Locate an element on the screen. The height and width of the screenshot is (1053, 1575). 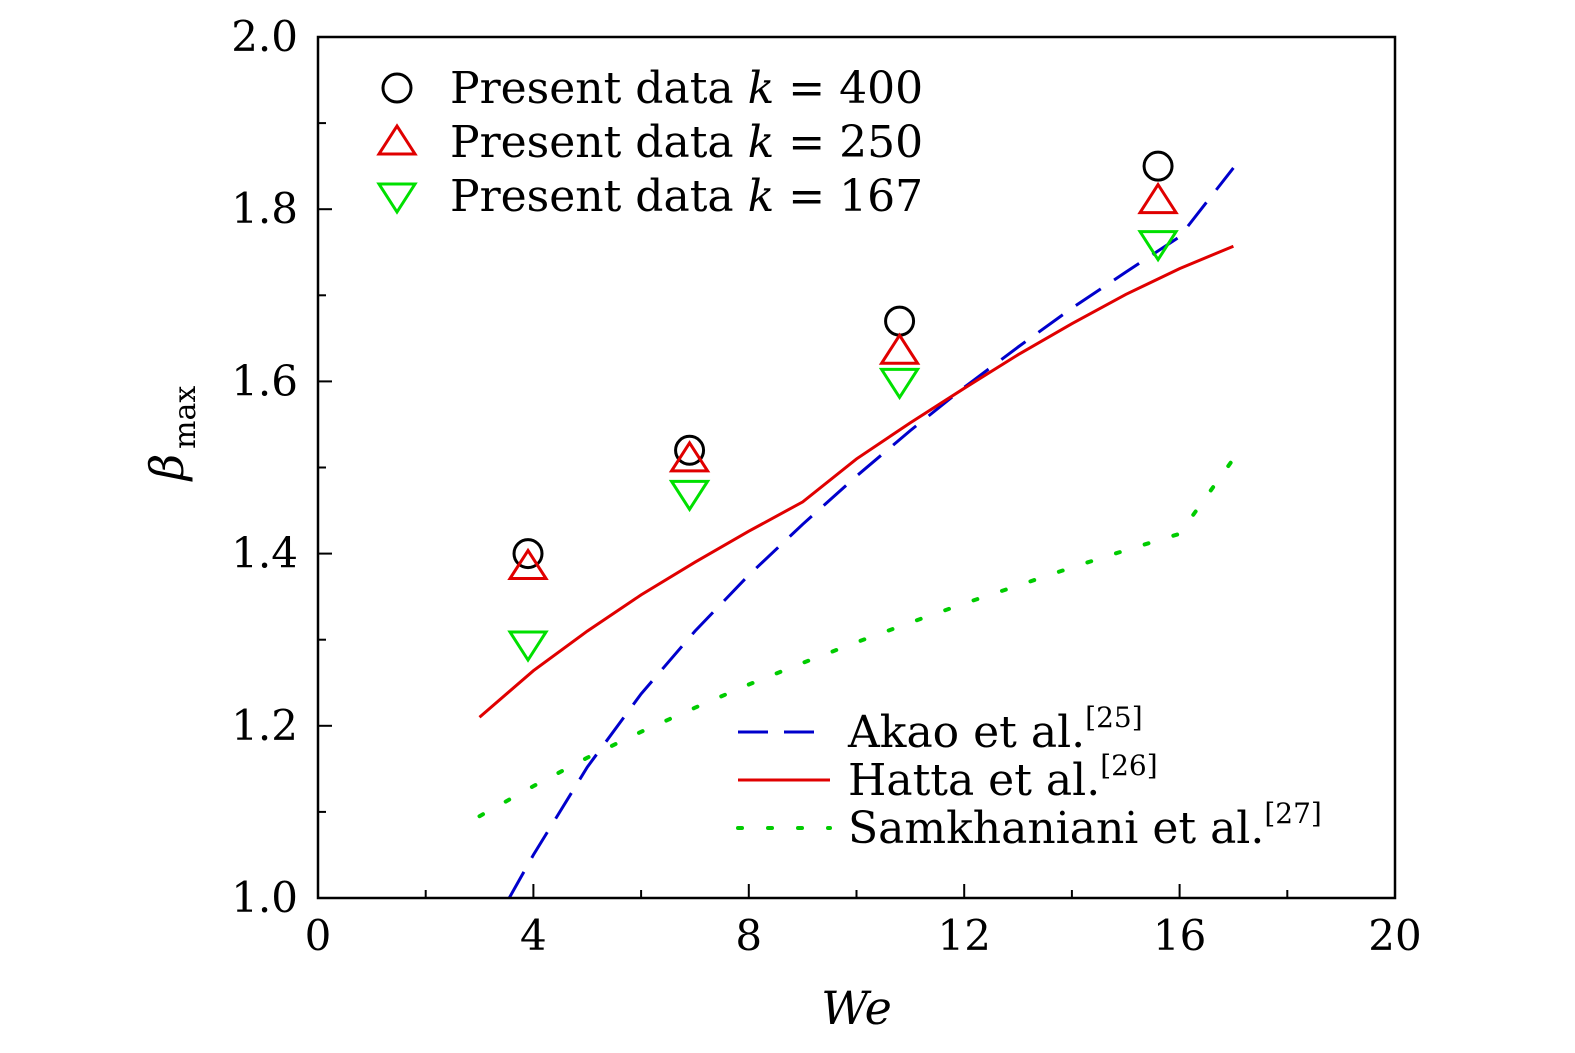
legend-line-label-ref: [26] is located at coordinates (1128, 765).